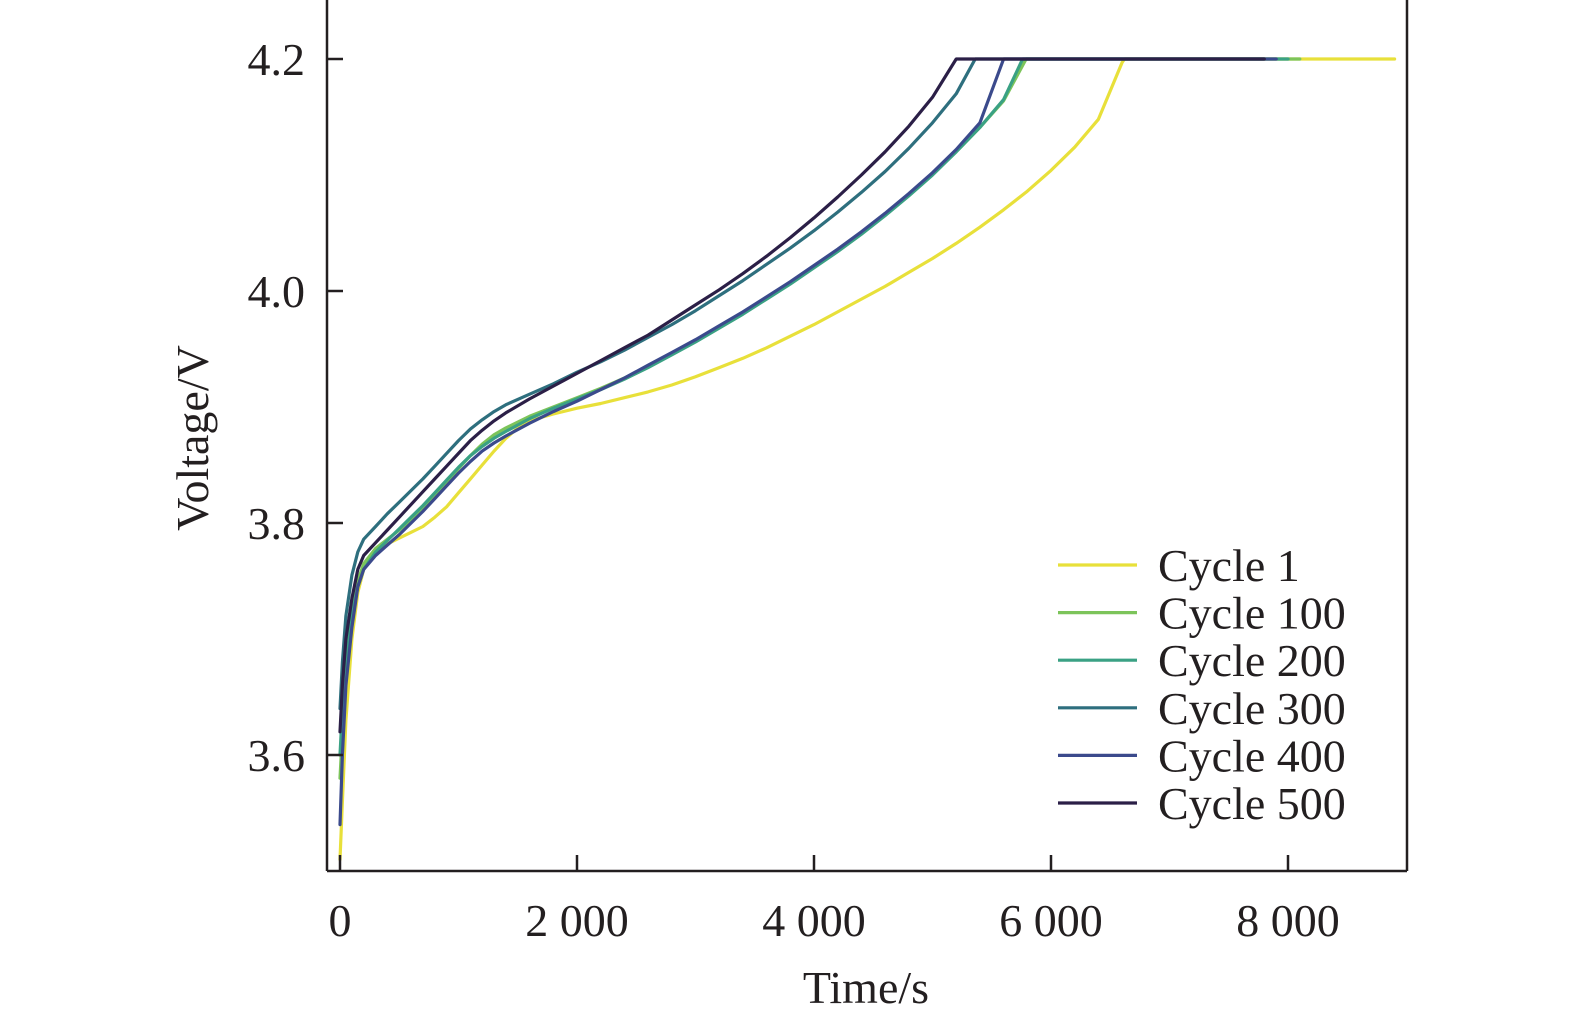  Describe the element at coordinates (277, 59) in the screenshot. I see `y-tick-label: 4.2` at that location.